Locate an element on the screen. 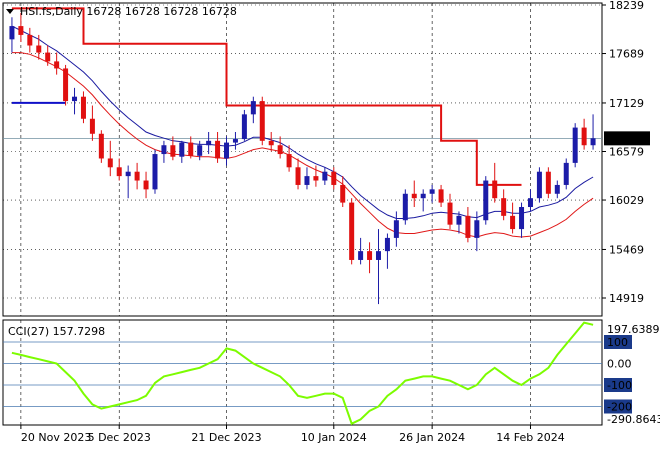  cci-panel-title: CCI(27) 157.7298 is located at coordinates (56, 331).